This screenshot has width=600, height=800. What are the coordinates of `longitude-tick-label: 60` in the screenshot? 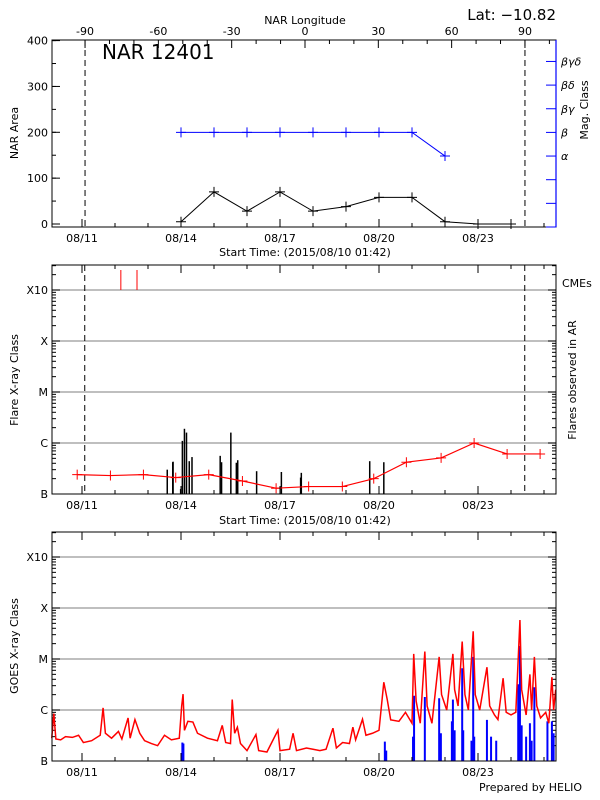 It's located at (452, 31).